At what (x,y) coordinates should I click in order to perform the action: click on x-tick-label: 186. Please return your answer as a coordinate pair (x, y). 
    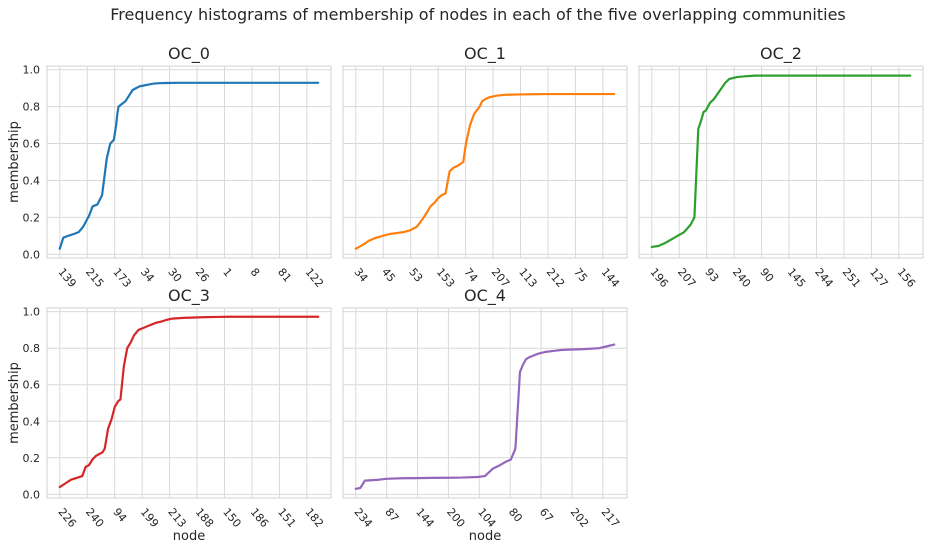
    Looking at the image, I should click on (259, 518).